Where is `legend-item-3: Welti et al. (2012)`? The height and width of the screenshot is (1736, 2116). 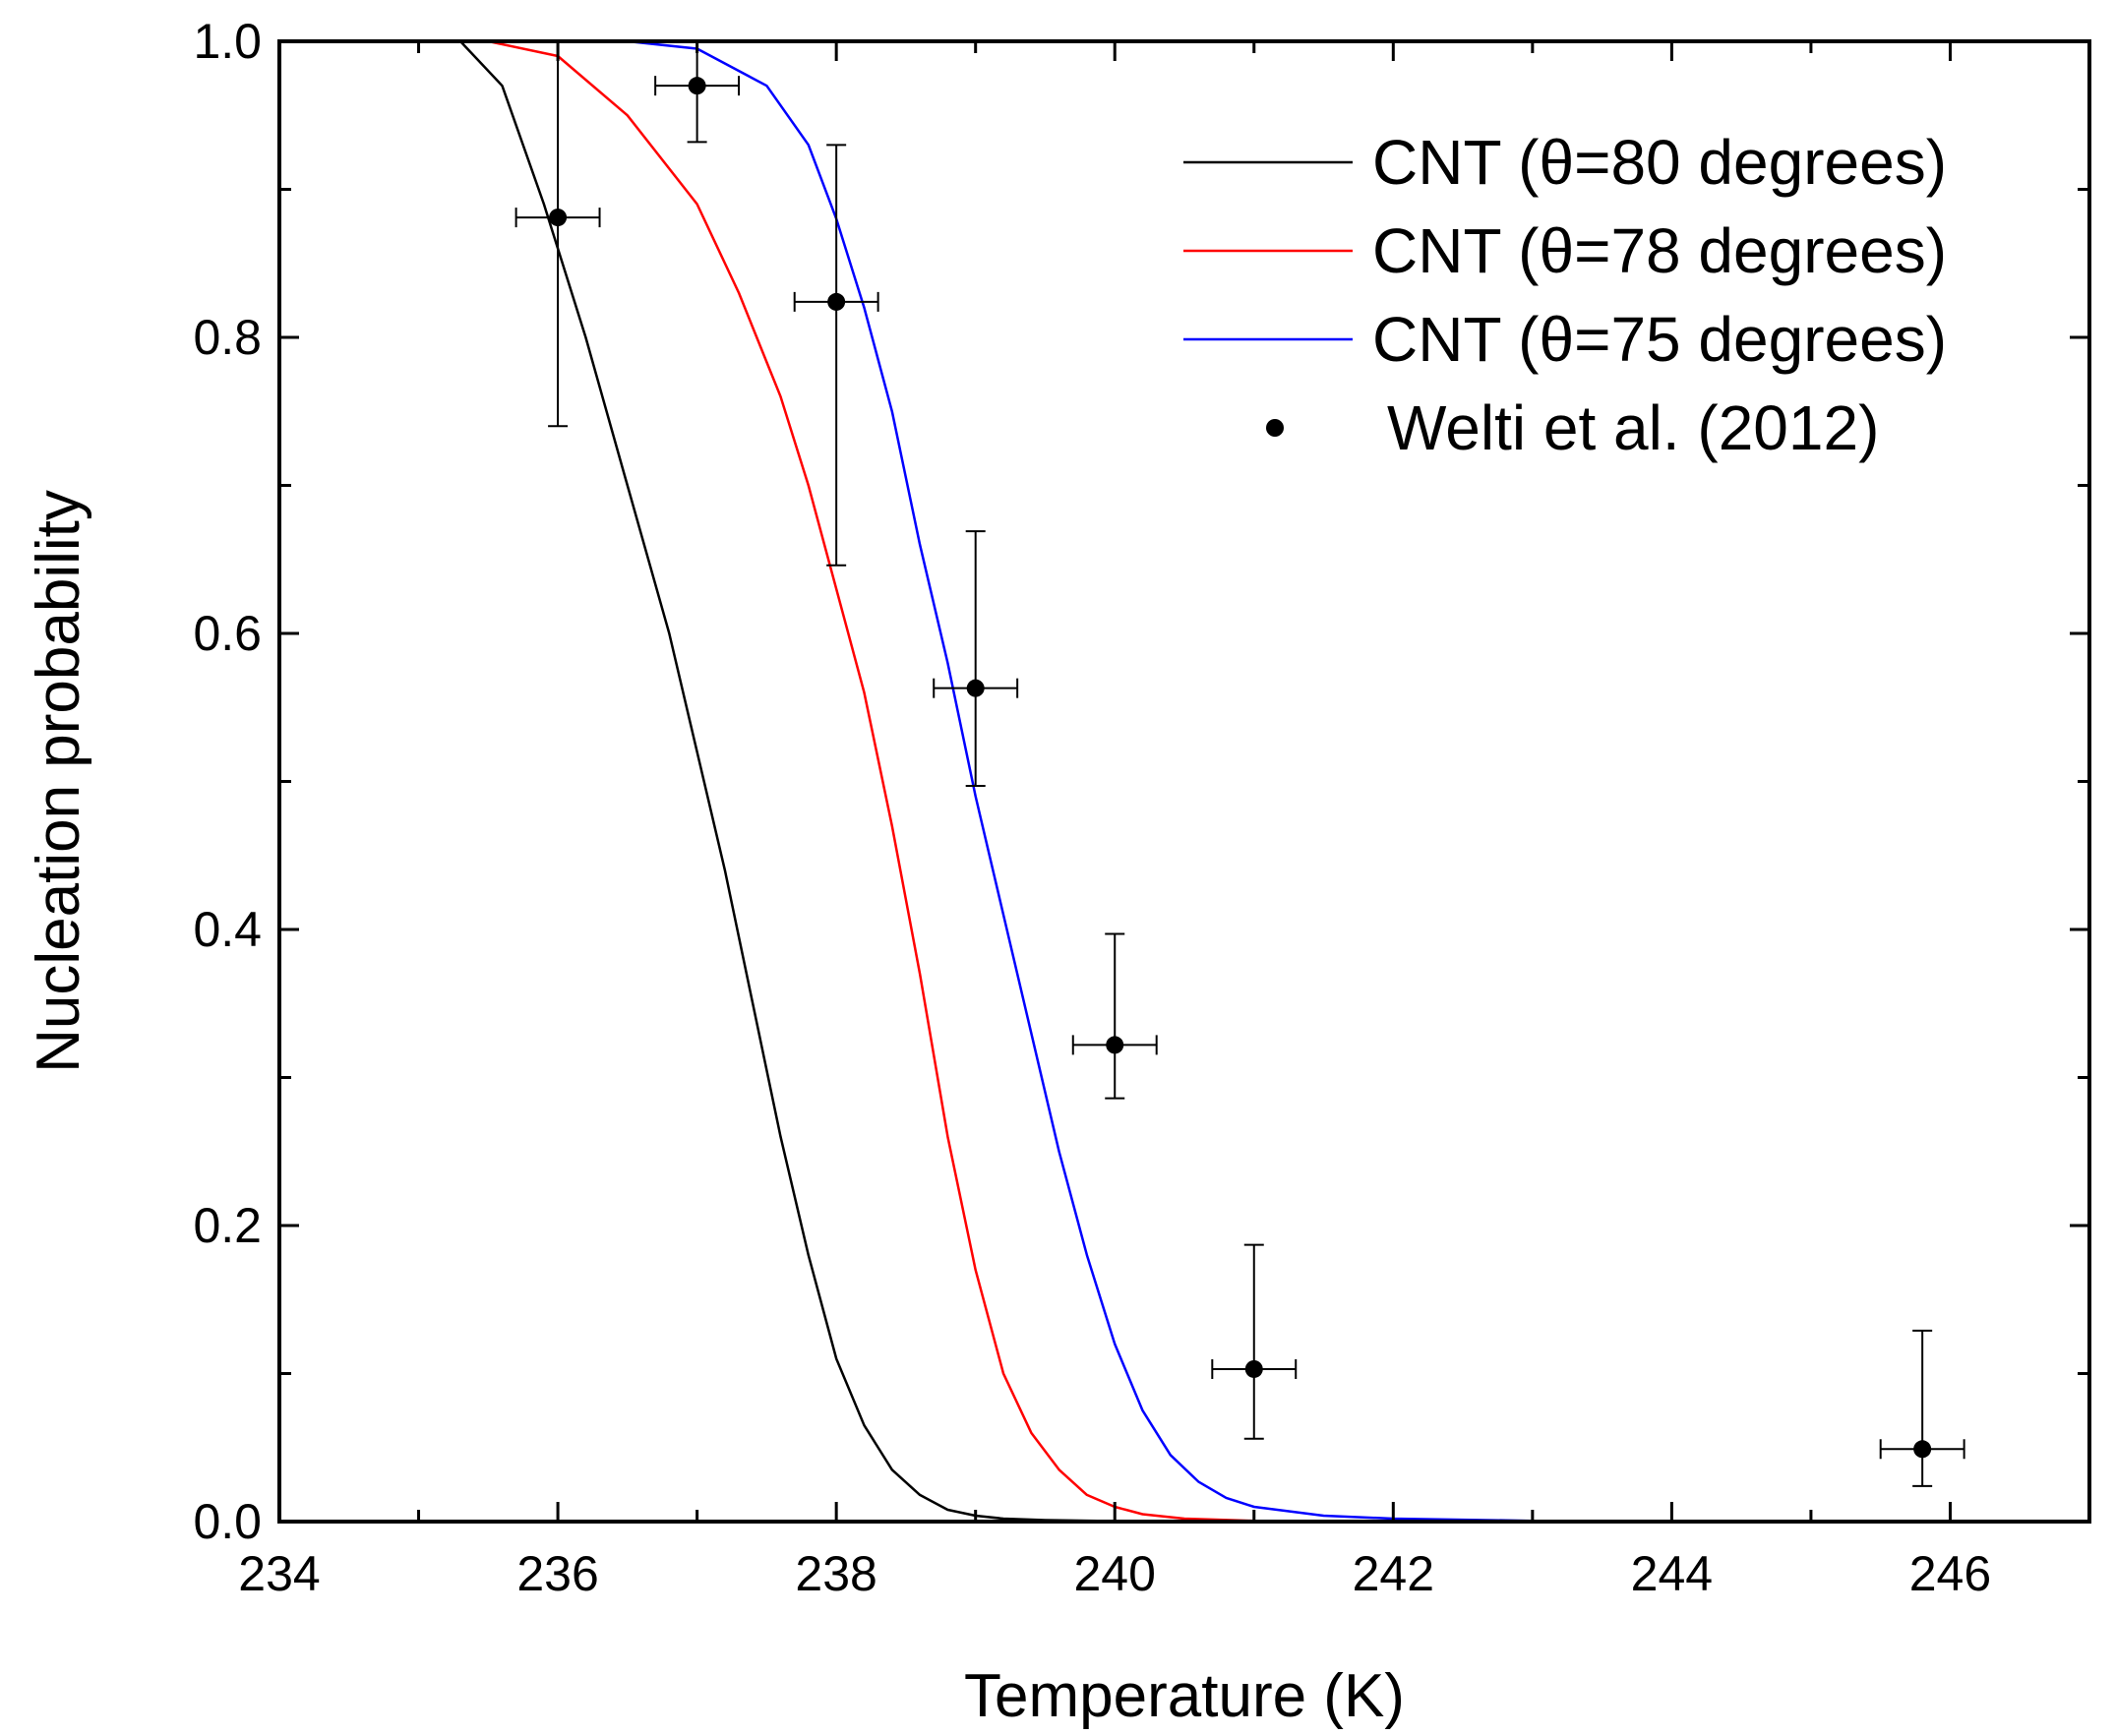
legend-item-3: Welti et al. (2012) is located at coordinates (1572, 427).